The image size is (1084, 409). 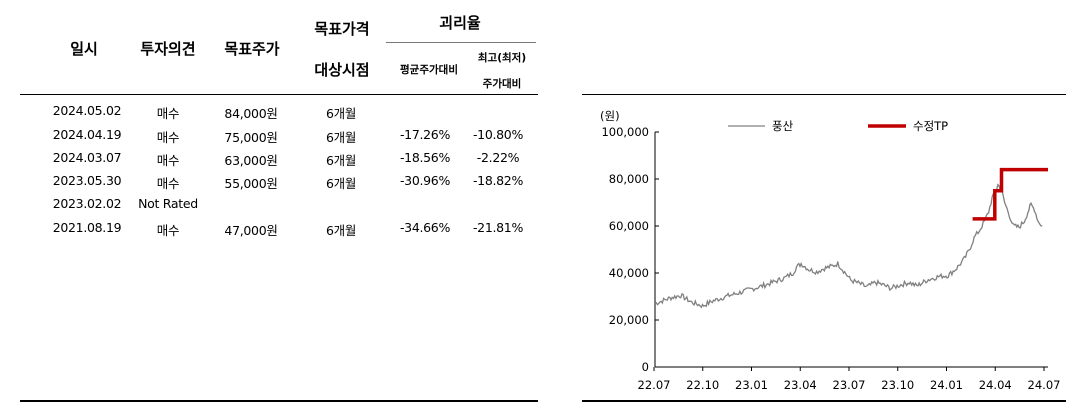 I want to click on row-3-opinion: 매수, so click(x=168, y=183).